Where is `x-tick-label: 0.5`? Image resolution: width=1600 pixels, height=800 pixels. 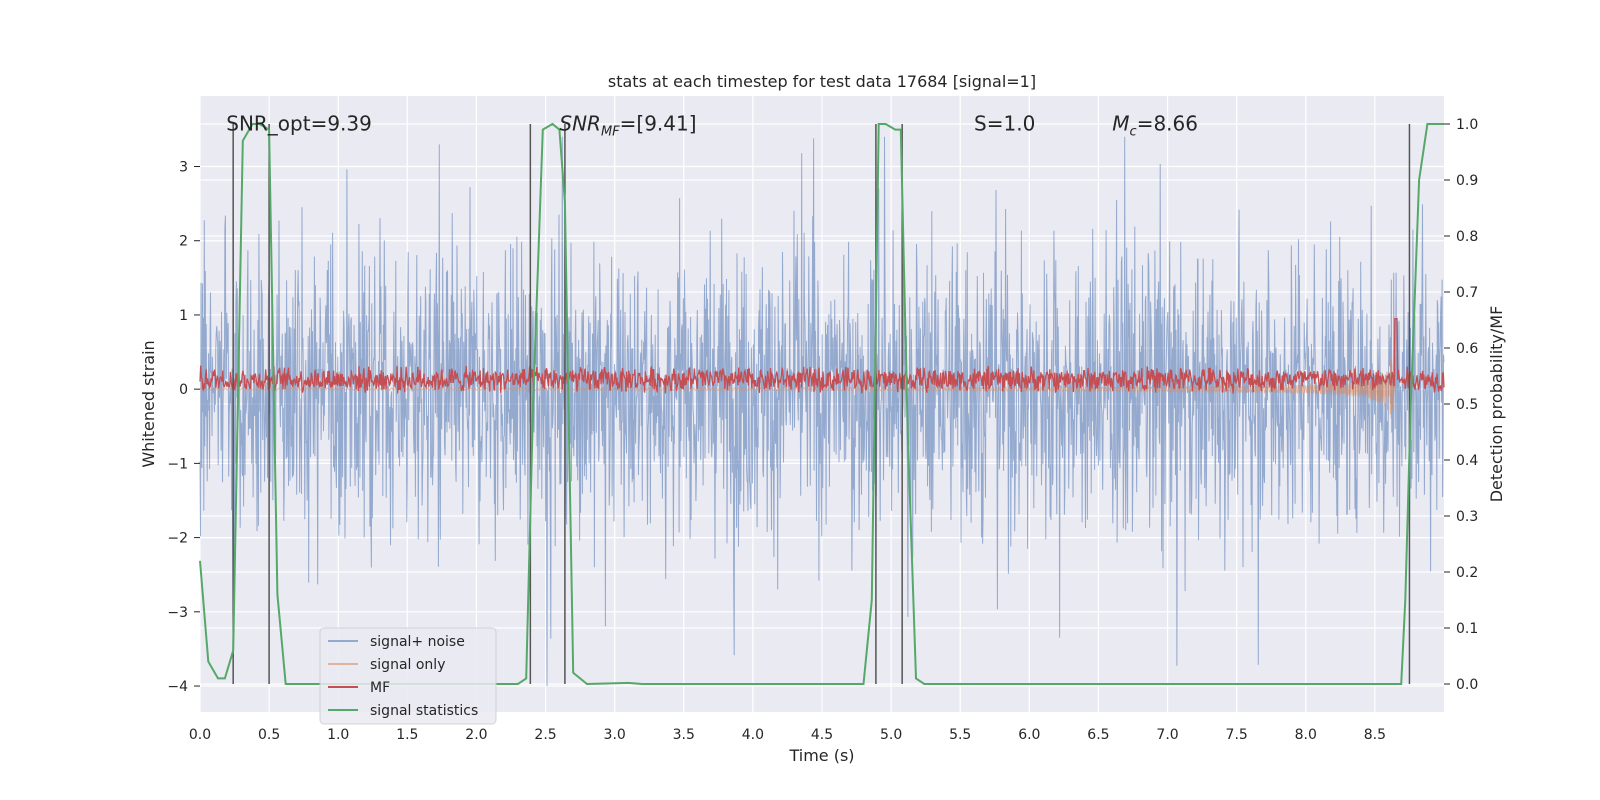
x-tick-label: 0.5 is located at coordinates (269, 735).